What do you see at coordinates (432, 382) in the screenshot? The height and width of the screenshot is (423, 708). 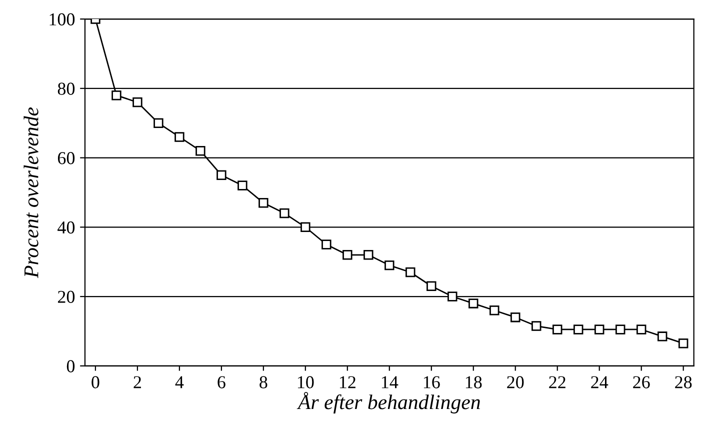 I see `x-tick-label: 16` at bounding box center [432, 382].